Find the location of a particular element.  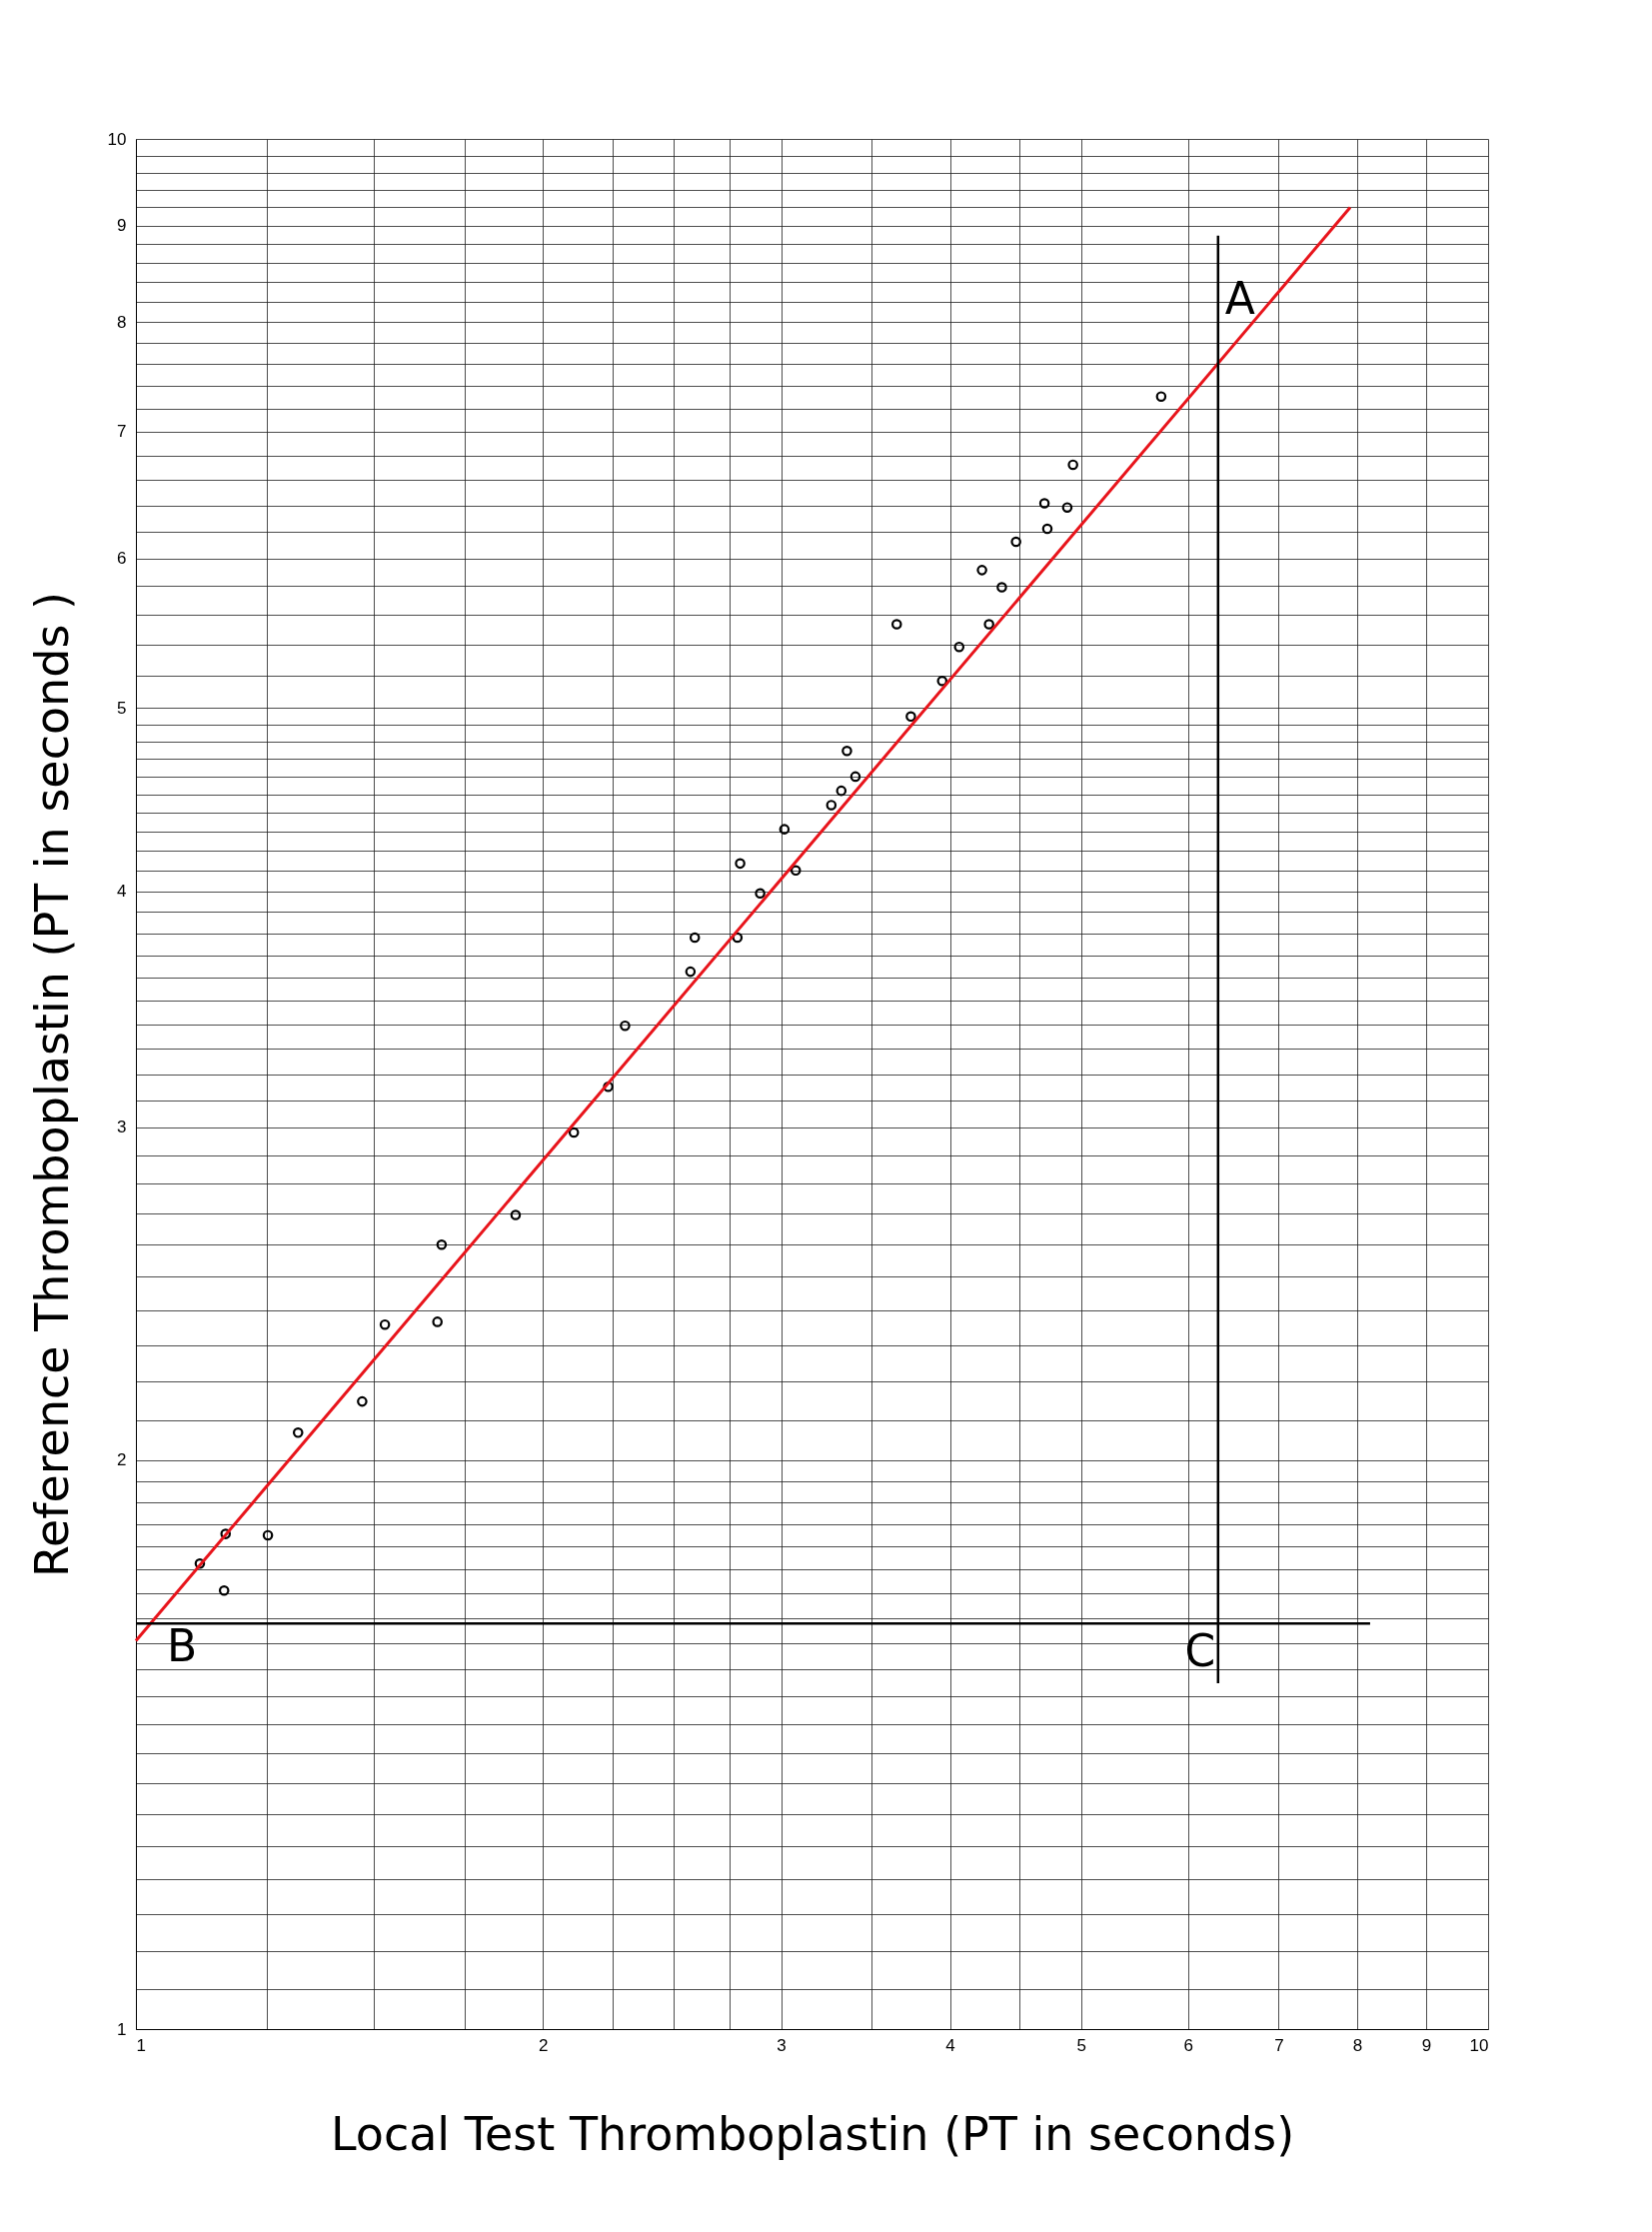

x-tick-label: 9 is located at coordinates (1426, 2045).